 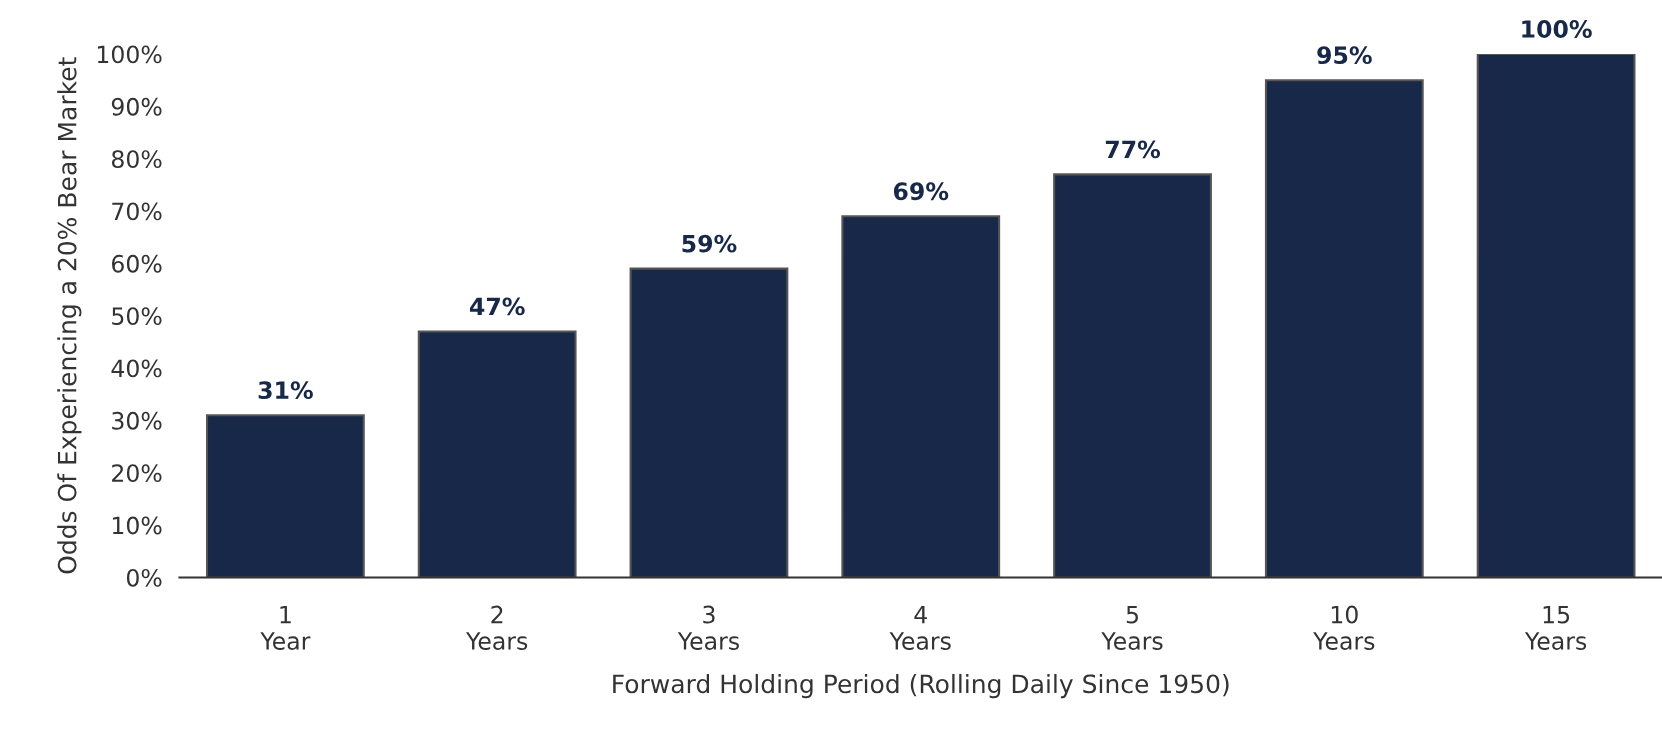 What do you see at coordinates (921, 191) in the screenshot?
I see `data-label: 69%` at bounding box center [921, 191].